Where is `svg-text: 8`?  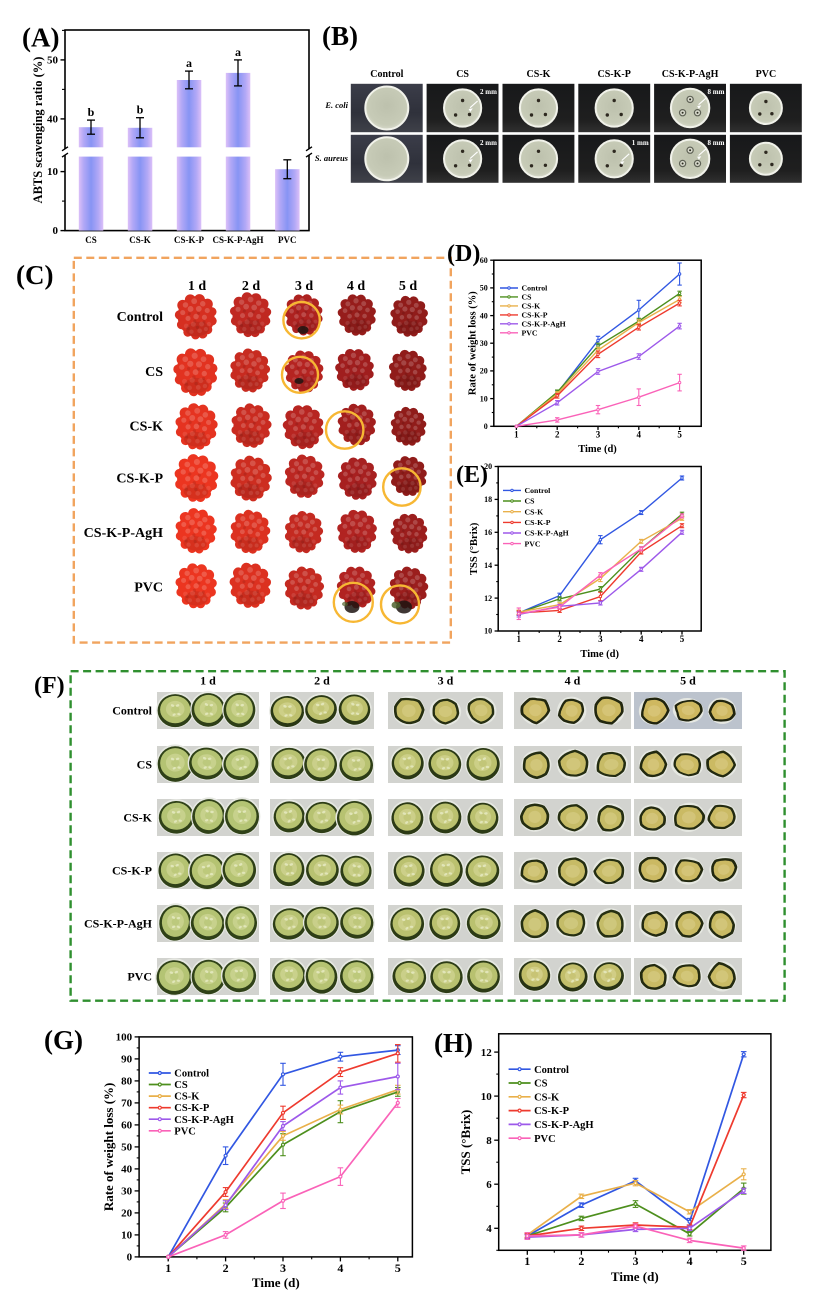 svg-text: 8 is located at coordinates (489, 1141).